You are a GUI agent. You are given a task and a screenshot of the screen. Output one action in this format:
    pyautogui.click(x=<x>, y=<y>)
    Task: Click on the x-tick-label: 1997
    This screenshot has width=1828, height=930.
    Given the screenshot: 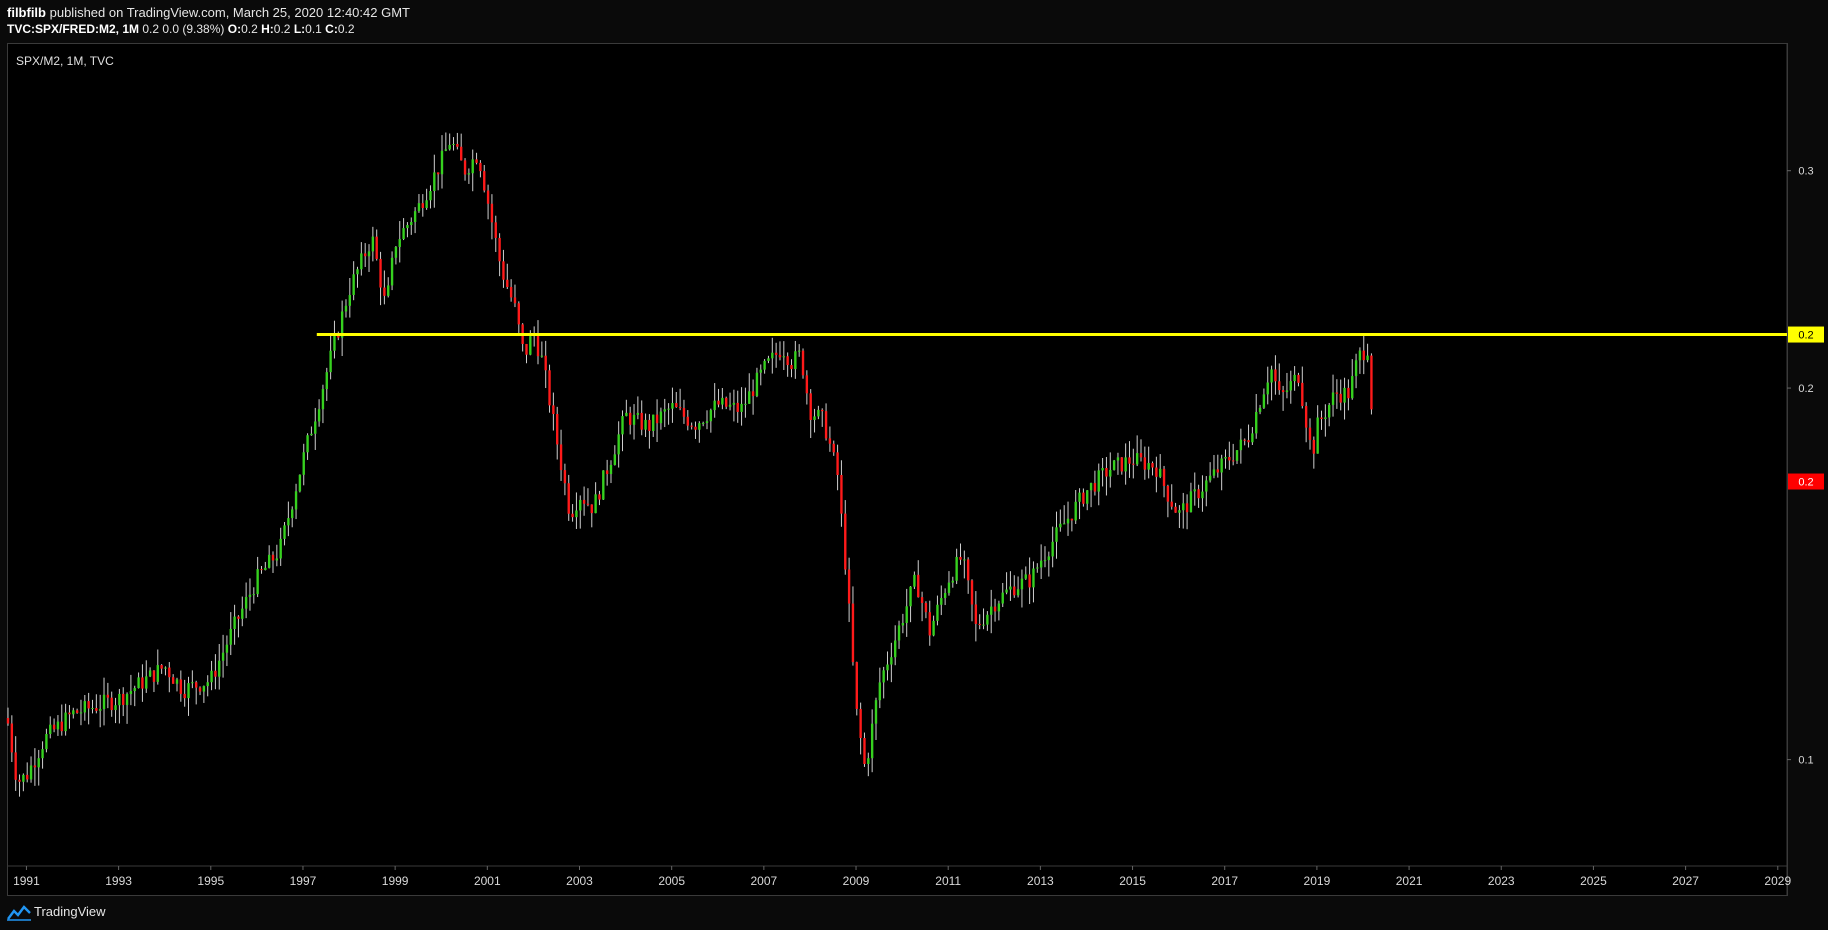 What is the action you would take?
    pyautogui.click(x=303, y=881)
    